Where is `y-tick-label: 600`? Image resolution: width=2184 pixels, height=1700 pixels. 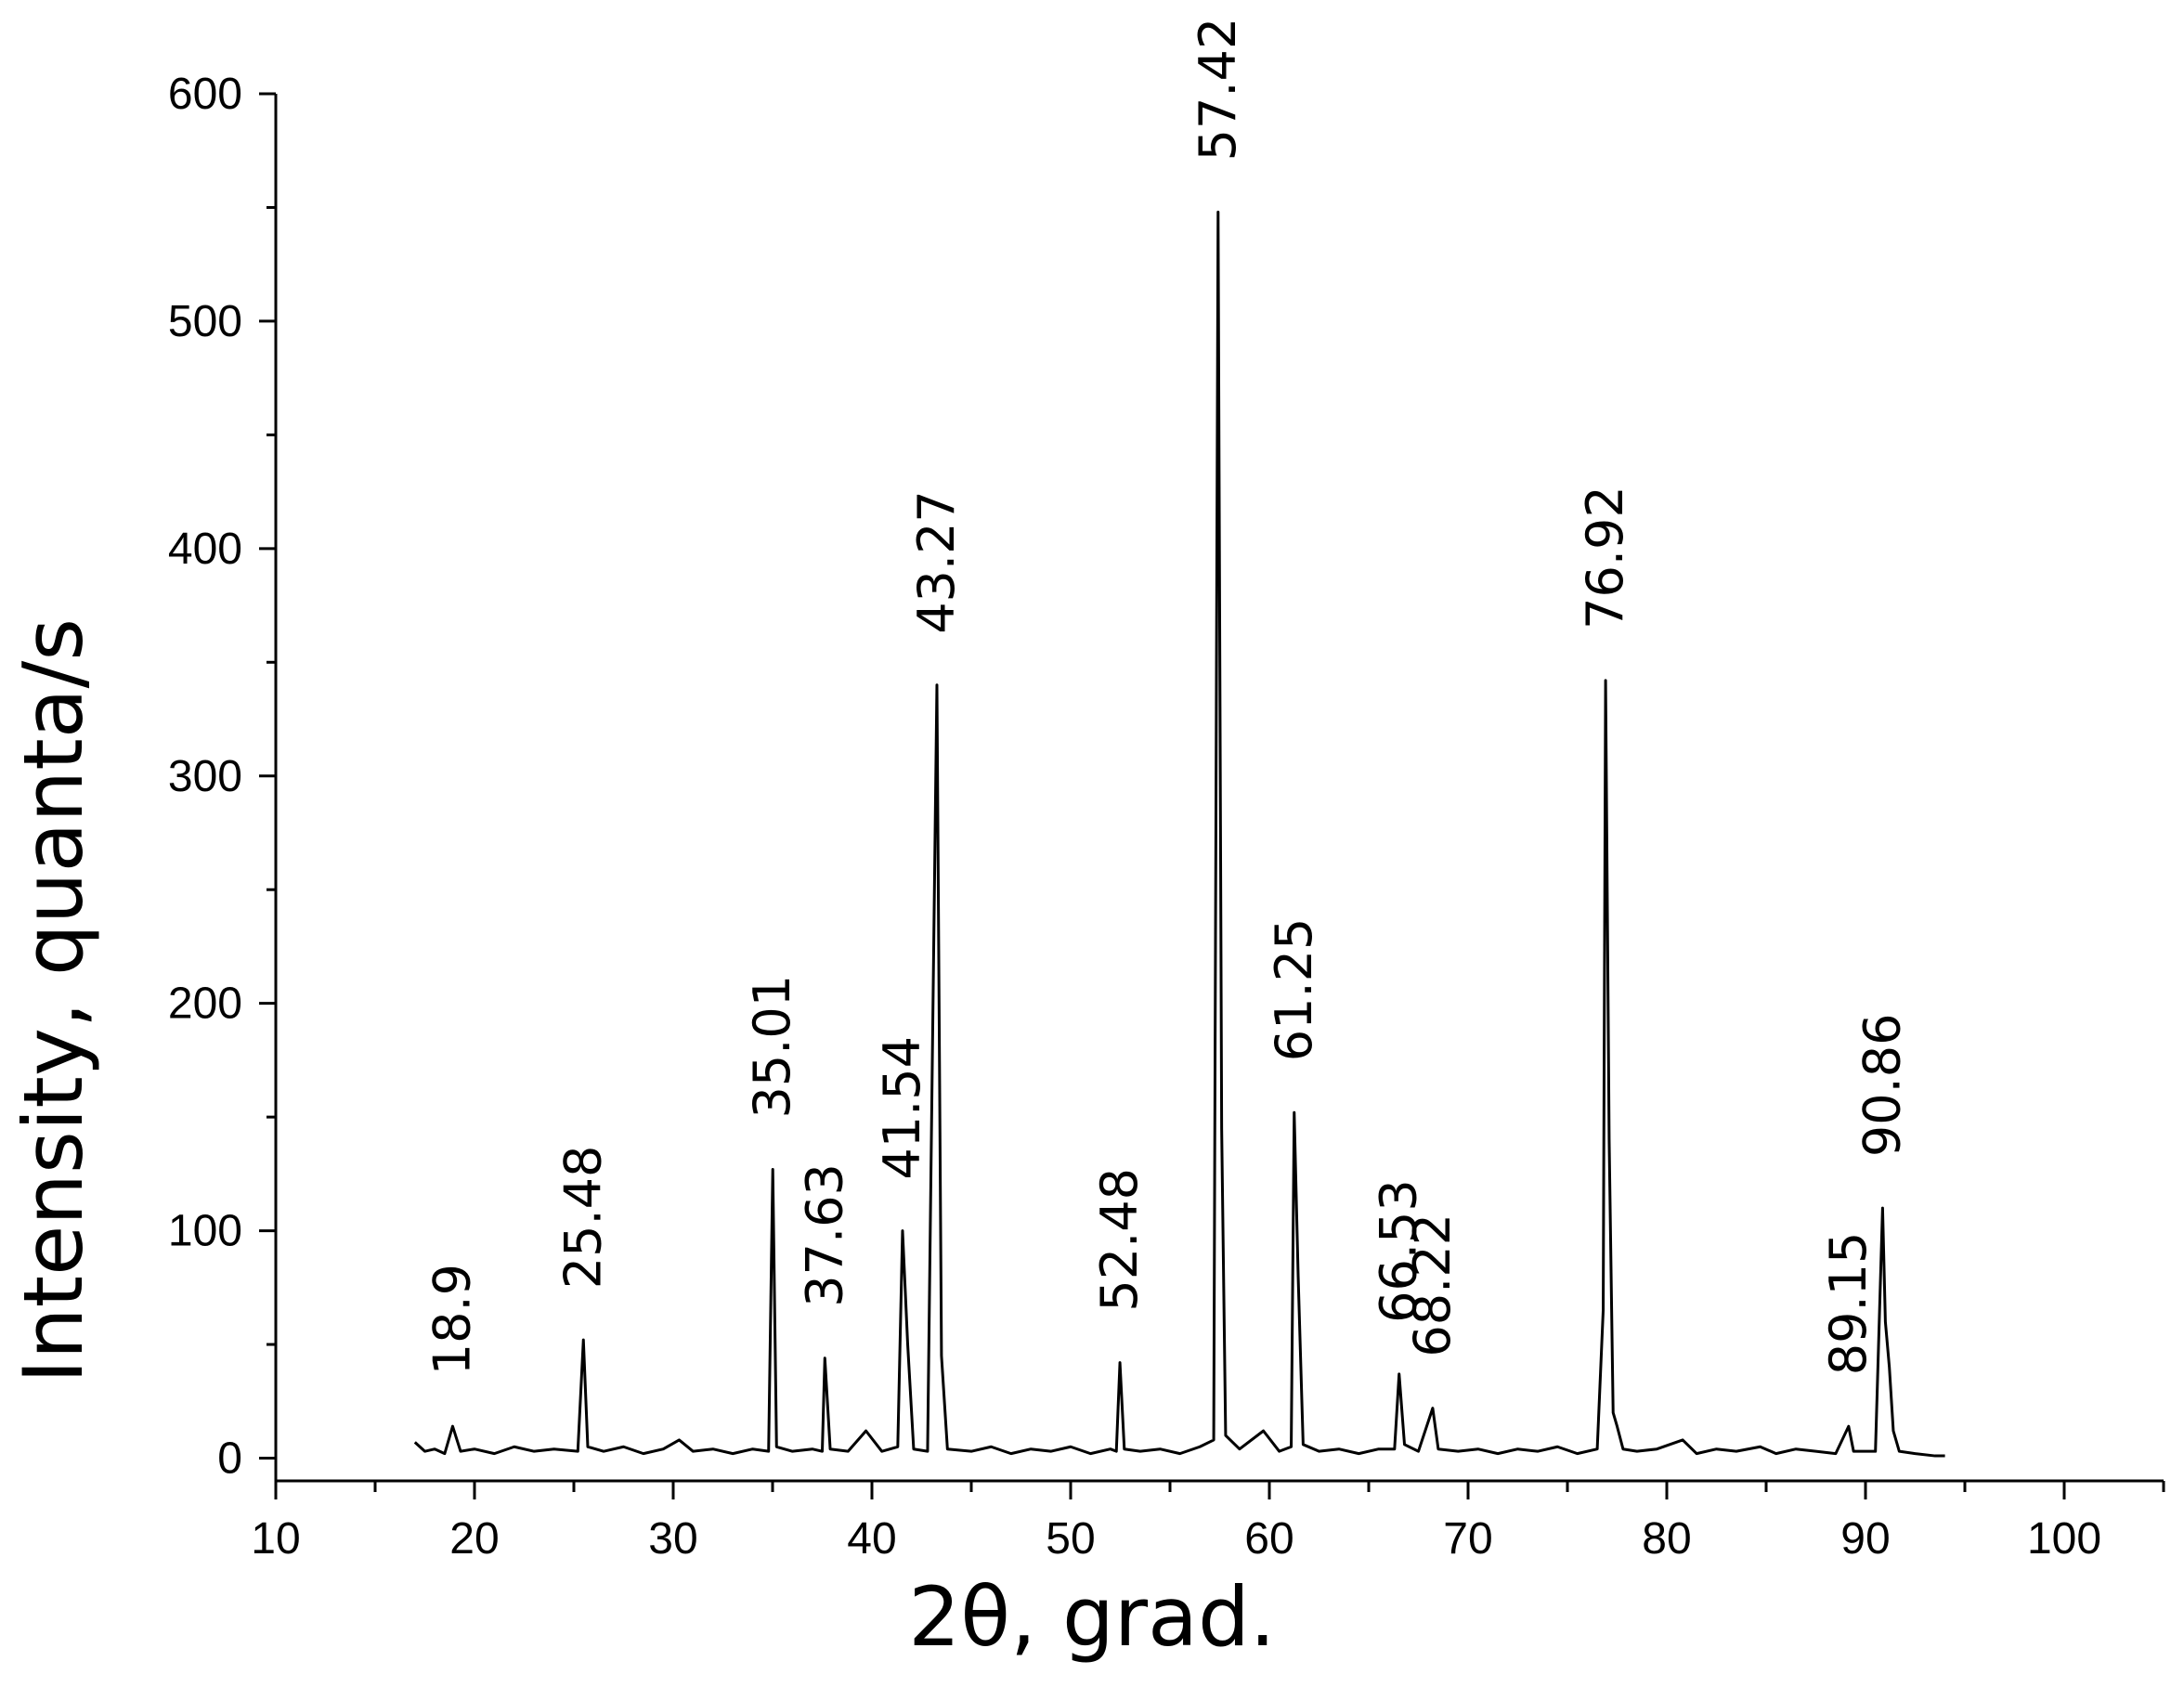
y-tick-label: 600 is located at coordinates (205, 95).